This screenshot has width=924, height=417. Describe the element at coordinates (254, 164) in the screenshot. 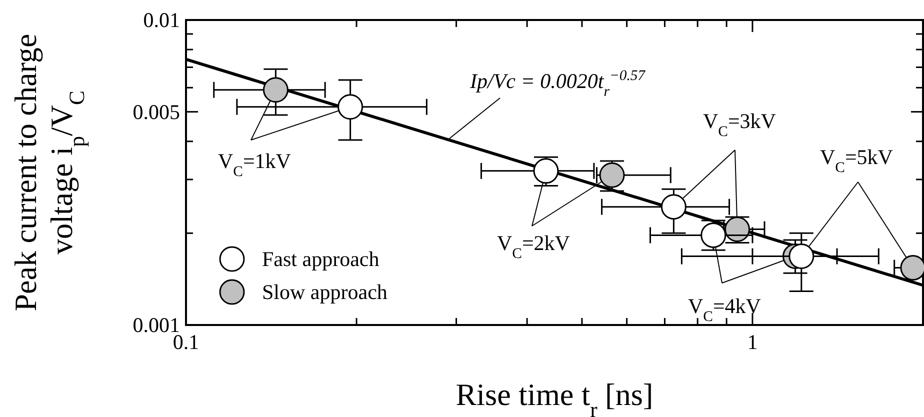

I see `annotation: V$_{C}$=1kV` at that location.